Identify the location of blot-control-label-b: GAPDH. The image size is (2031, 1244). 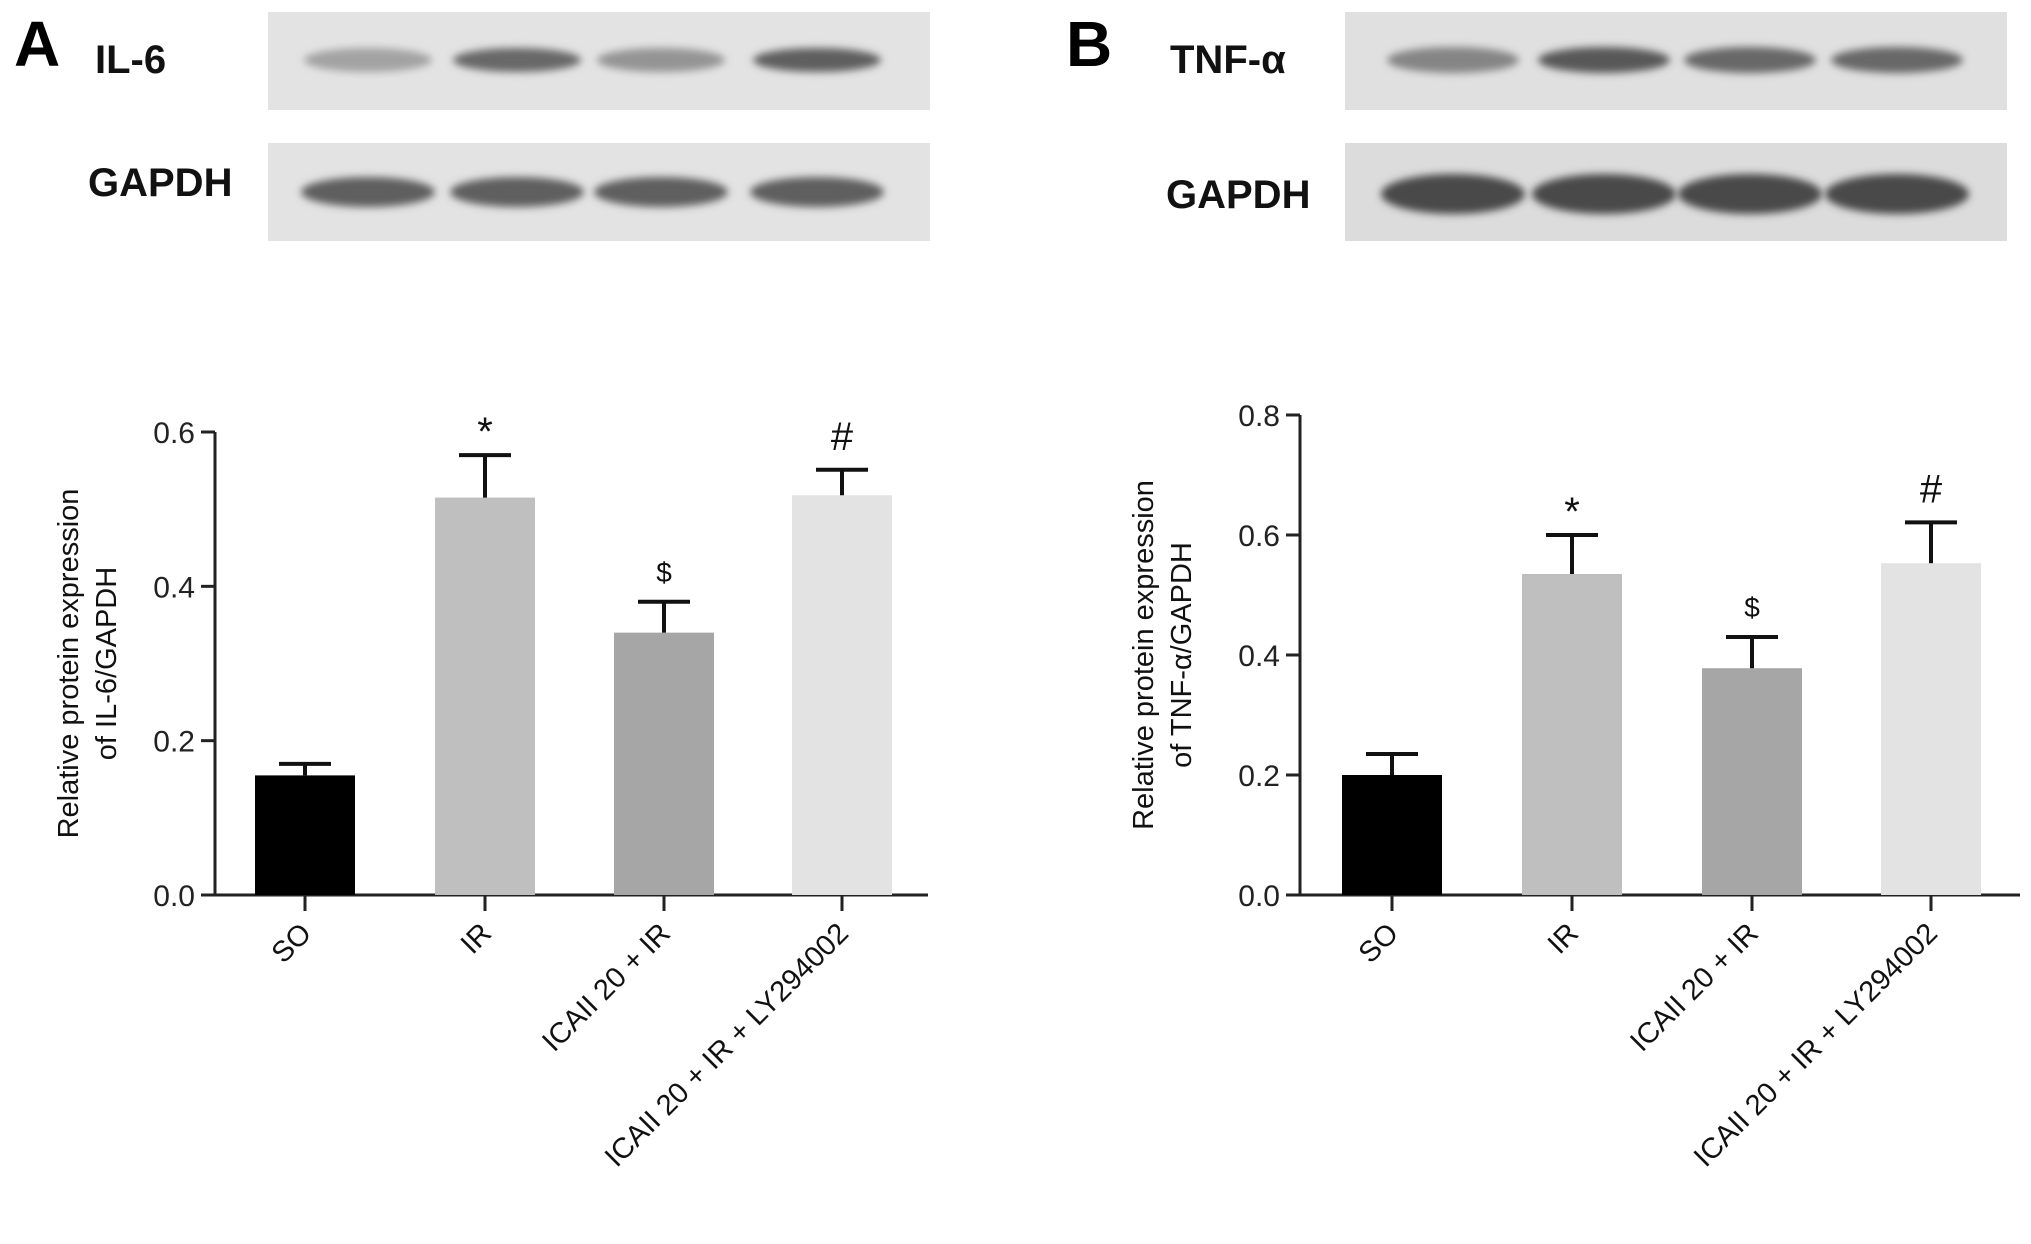
(1238, 195).